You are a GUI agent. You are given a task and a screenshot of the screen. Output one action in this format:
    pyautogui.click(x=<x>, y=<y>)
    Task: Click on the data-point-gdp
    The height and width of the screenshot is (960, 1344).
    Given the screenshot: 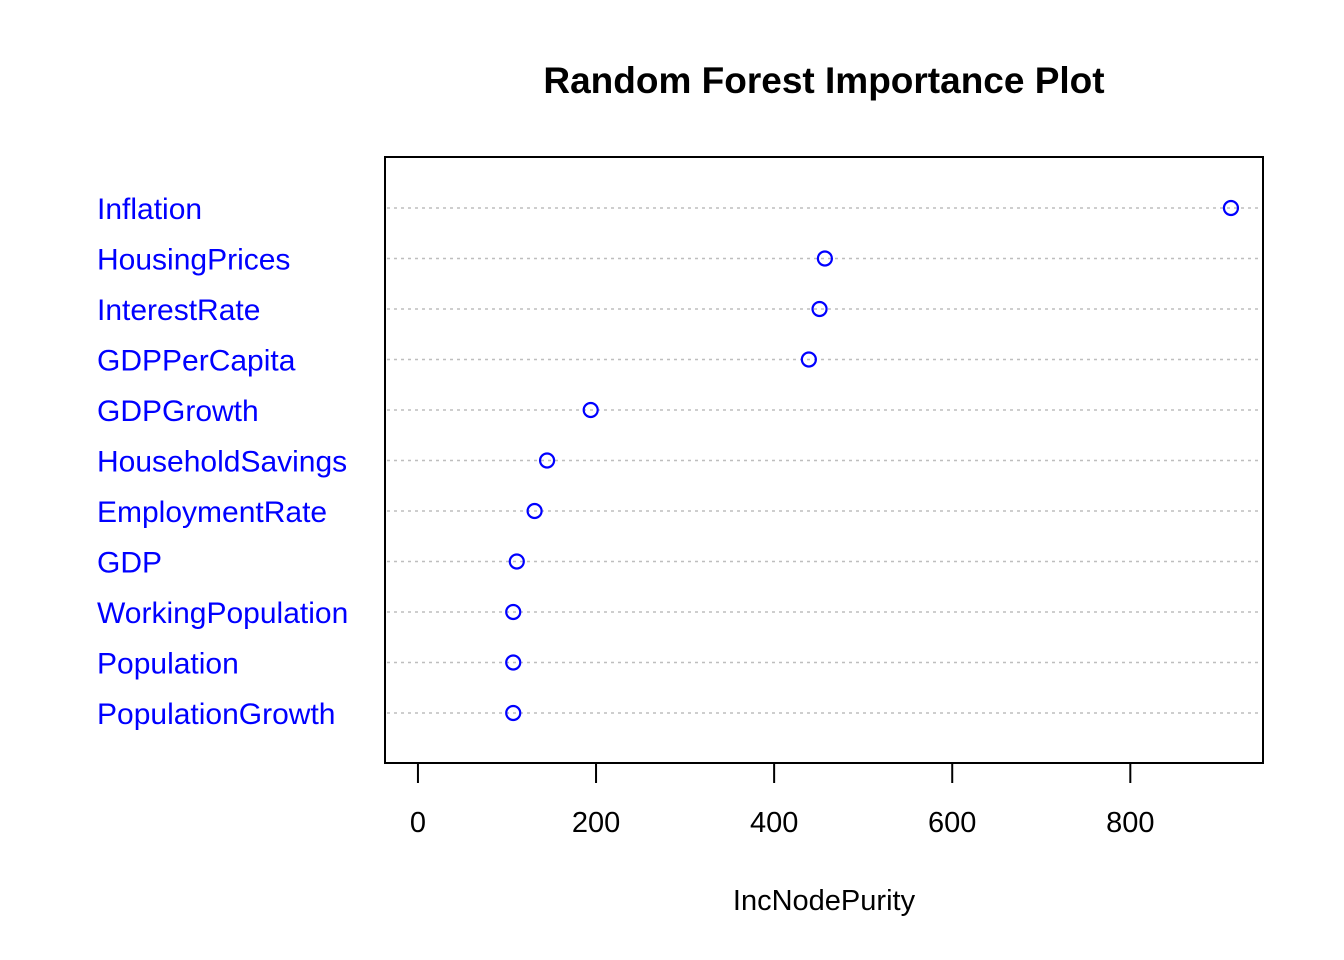 What is the action you would take?
    pyautogui.click(x=516, y=561)
    